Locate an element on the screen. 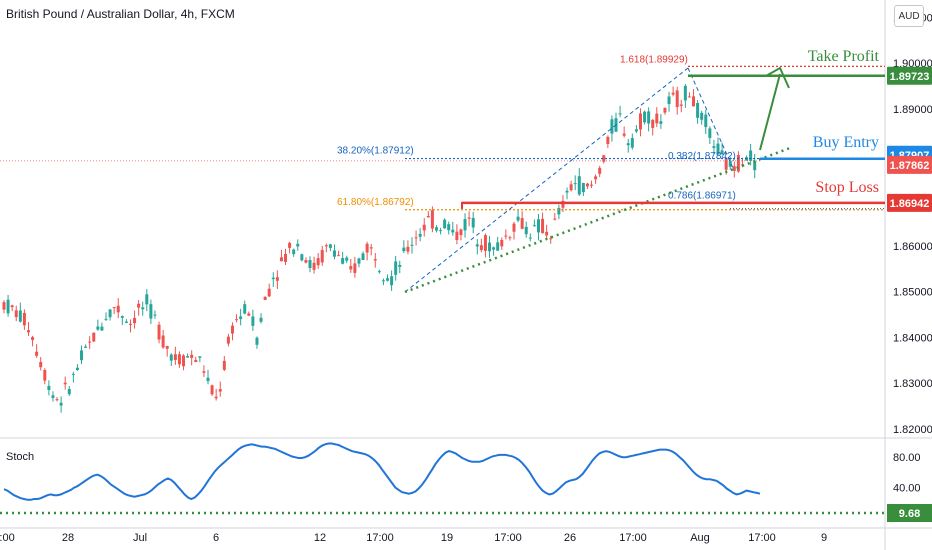 The height and width of the screenshot is (550, 932). currency-button: AUD is located at coordinates (909, 16).